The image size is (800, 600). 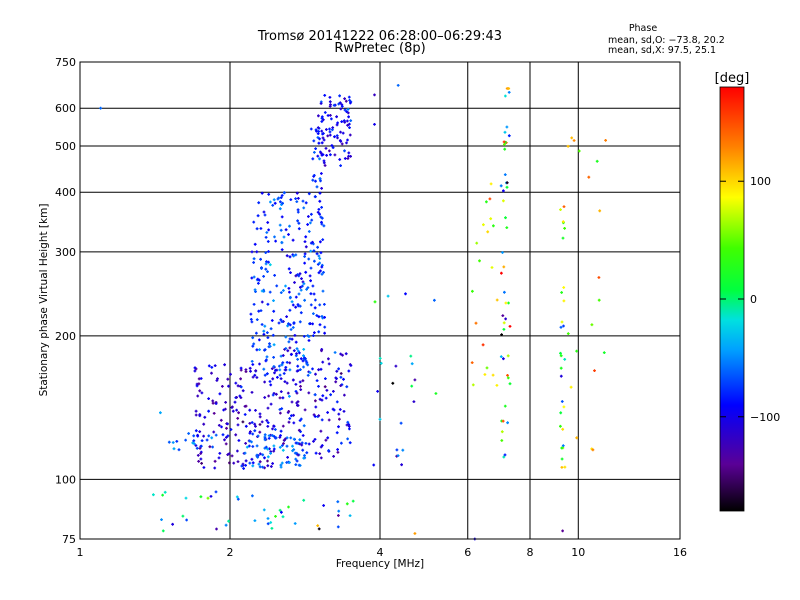 I want to click on y-tick-label: 200, so click(x=65, y=336).